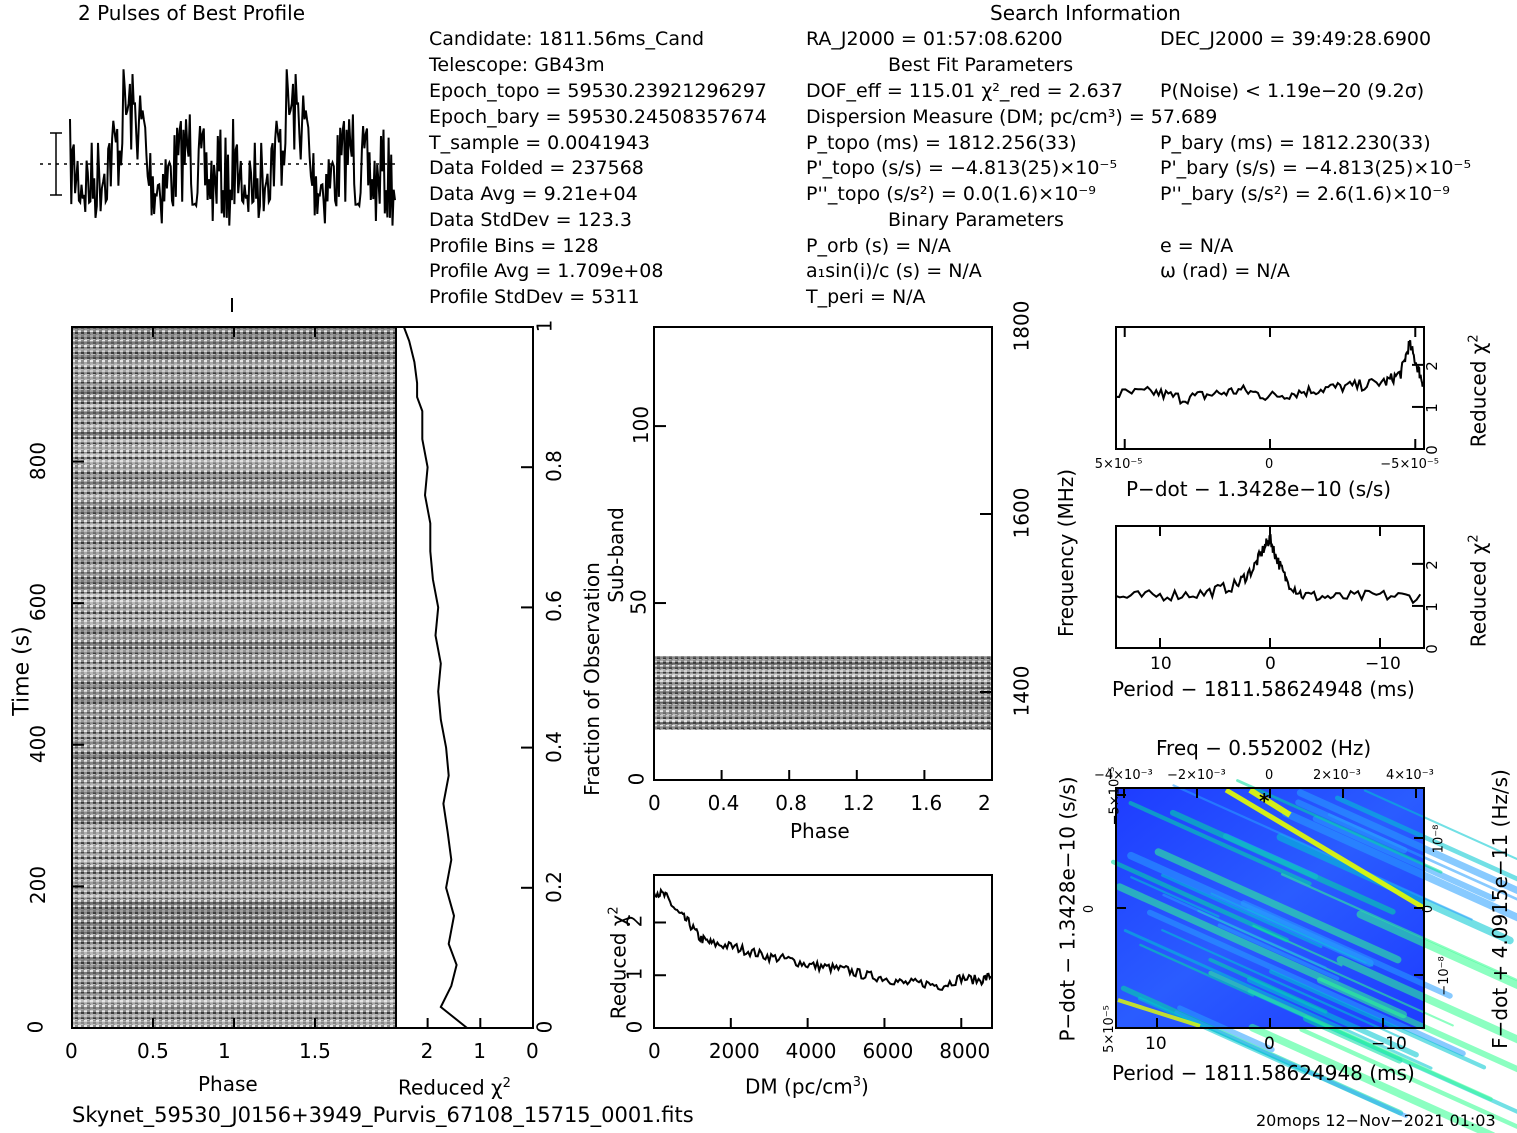 This screenshot has width=1517, height=1133. Describe the element at coordinates (224, 1051) in the screenshot. I see `x-tick-label: 1` at that location.